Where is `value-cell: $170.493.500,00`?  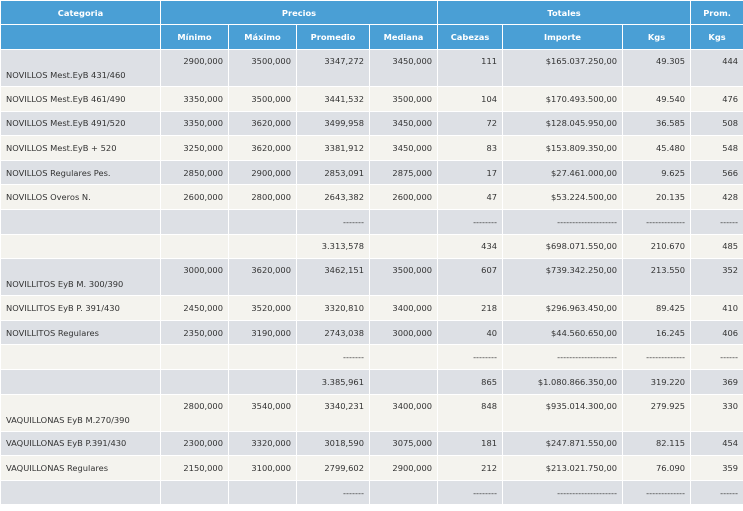
value-cell: $170.493.500,00 is located at coordinates (563, 99).